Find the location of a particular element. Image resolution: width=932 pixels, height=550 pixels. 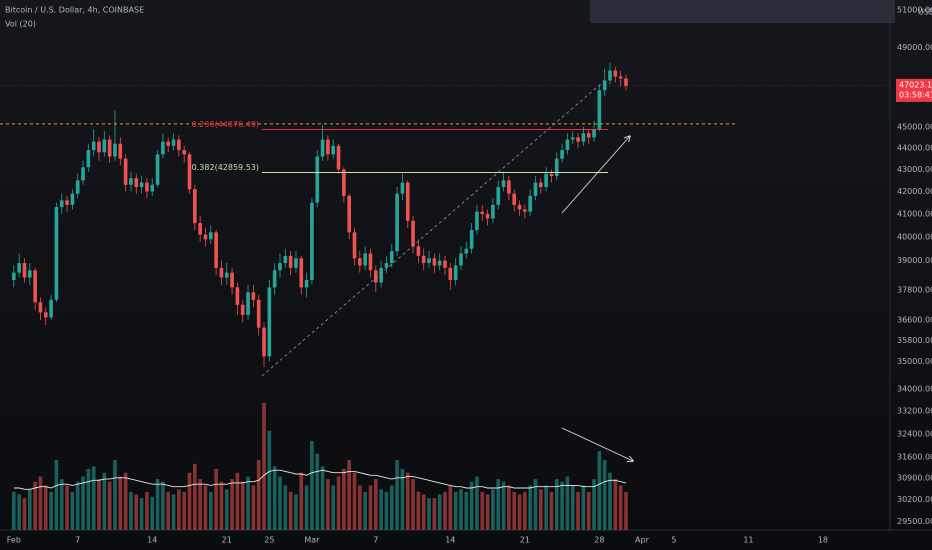

x-tick-label: Feb is located at coordinates (14, 540).